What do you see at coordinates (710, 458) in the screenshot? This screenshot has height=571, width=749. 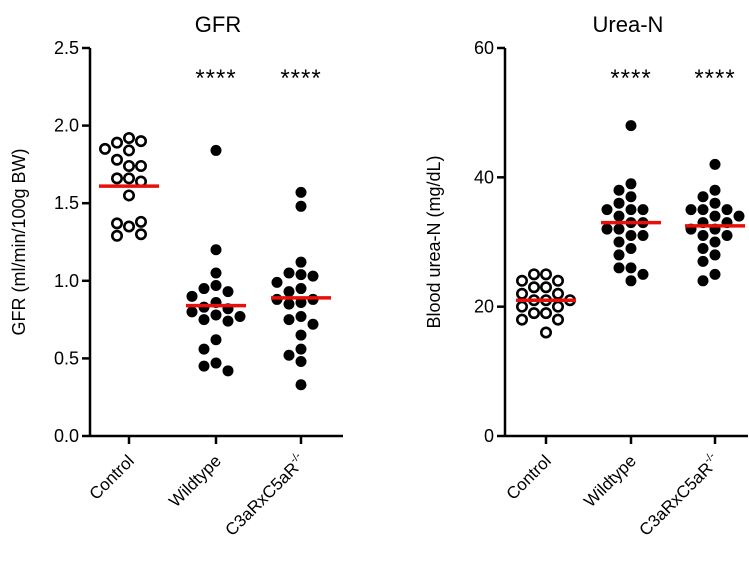 I see `x-category-superscript: -/-` at bounding box center [710, 458].